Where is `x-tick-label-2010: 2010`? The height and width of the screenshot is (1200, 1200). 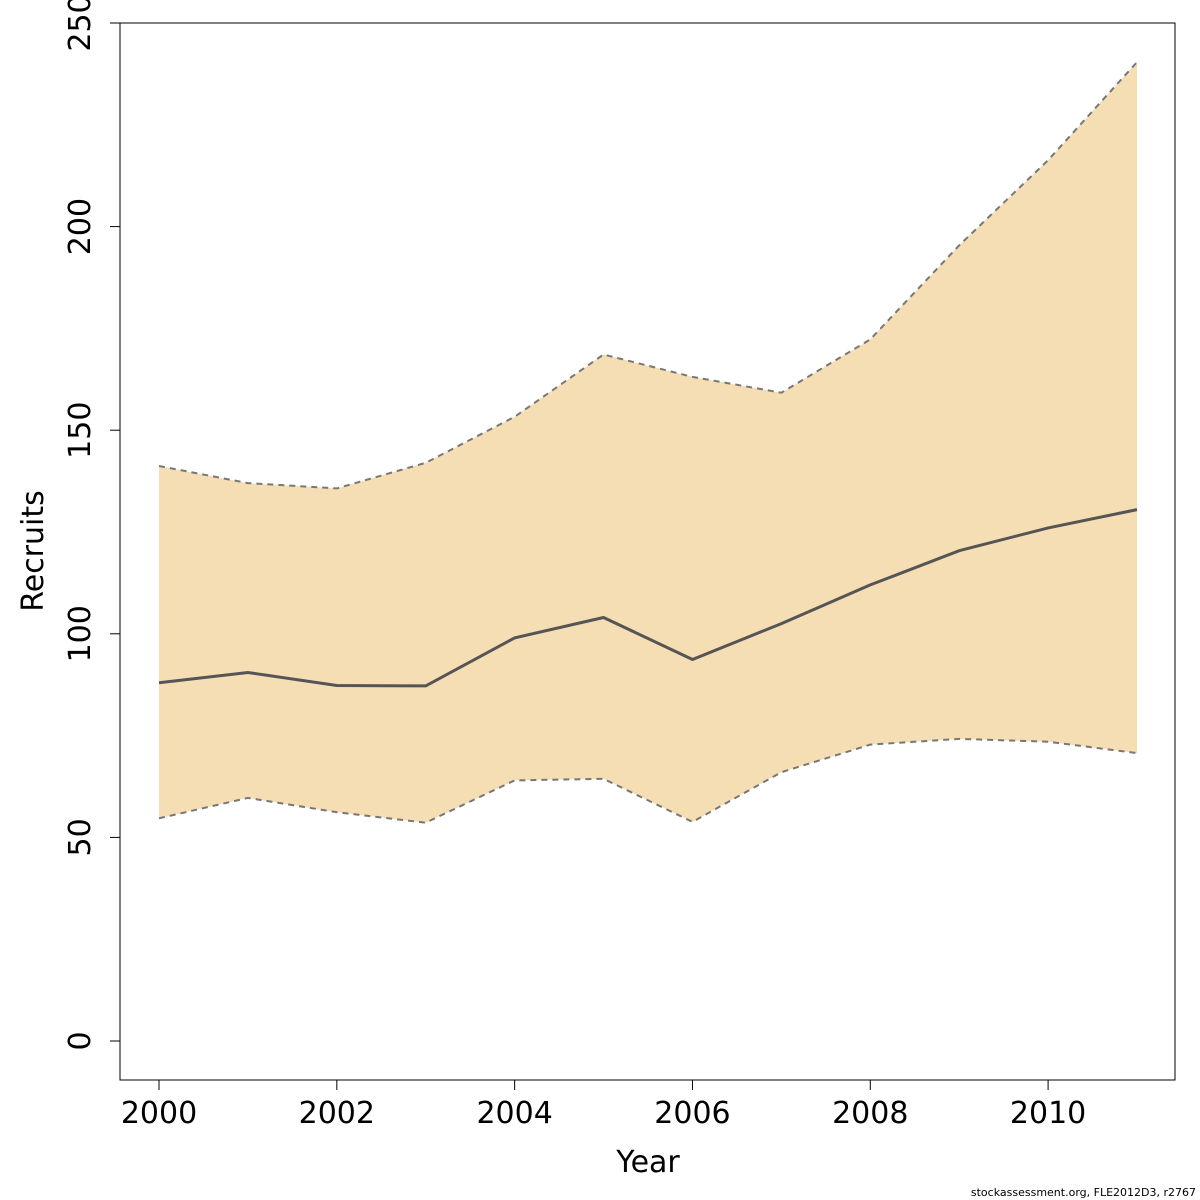 x-tick-label-2010: 2010 is located at coordinates (1048, 1113).